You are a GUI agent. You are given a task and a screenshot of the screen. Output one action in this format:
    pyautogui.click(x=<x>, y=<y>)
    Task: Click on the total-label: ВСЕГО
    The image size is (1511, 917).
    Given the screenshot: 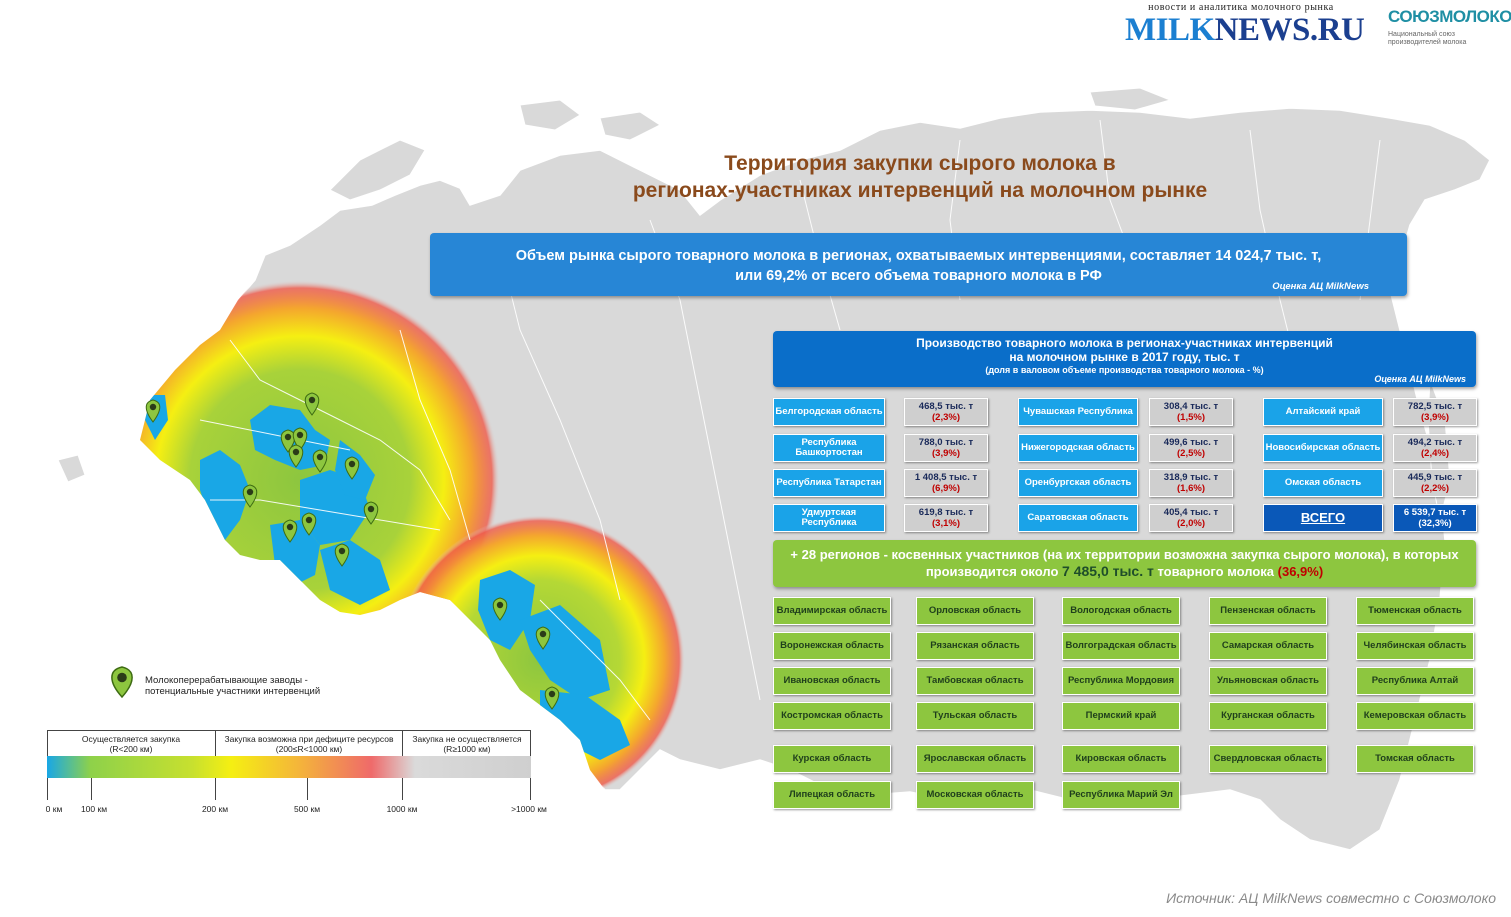 What is the action you would take?
    pyautogui.click(x=1323, y=518)
    